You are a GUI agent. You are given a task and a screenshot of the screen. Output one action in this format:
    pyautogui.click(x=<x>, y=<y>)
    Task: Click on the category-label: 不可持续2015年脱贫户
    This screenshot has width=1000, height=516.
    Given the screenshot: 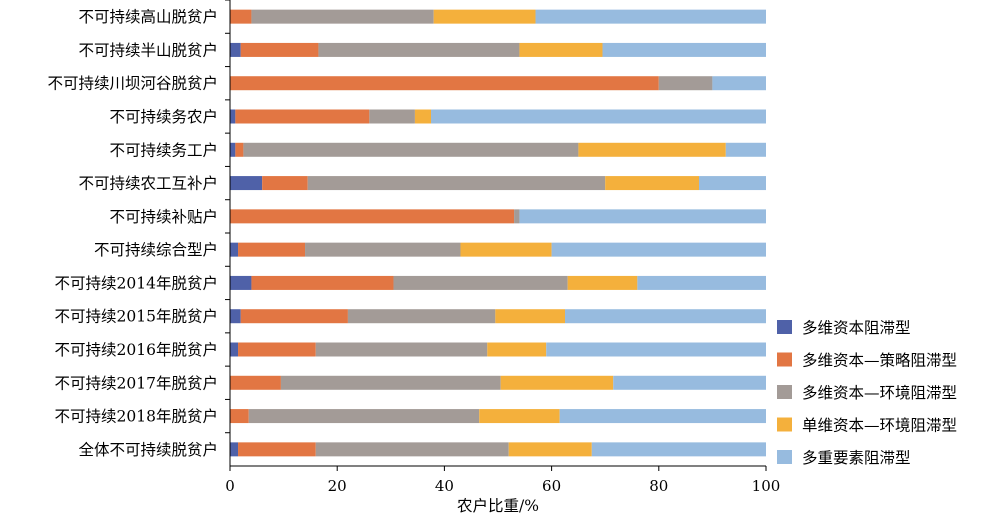 What is the action you would take?
    pyautogui.click(x=136, y=317)
    